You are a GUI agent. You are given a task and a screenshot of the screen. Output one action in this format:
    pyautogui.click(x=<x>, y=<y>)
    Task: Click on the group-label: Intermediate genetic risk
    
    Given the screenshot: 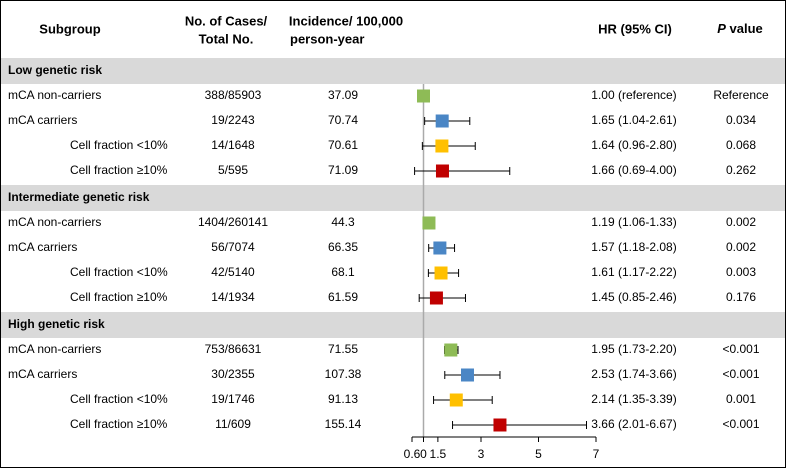 What is the action you would take?
    pyautogui.click(x=79, y=197)
    